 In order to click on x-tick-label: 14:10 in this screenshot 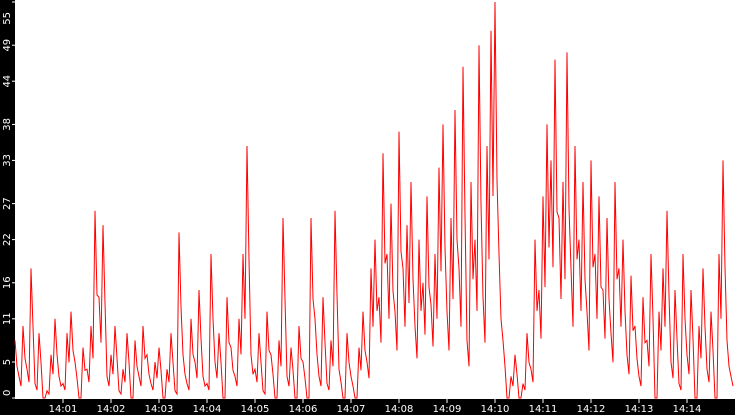, I will do `click(495, 409)`.